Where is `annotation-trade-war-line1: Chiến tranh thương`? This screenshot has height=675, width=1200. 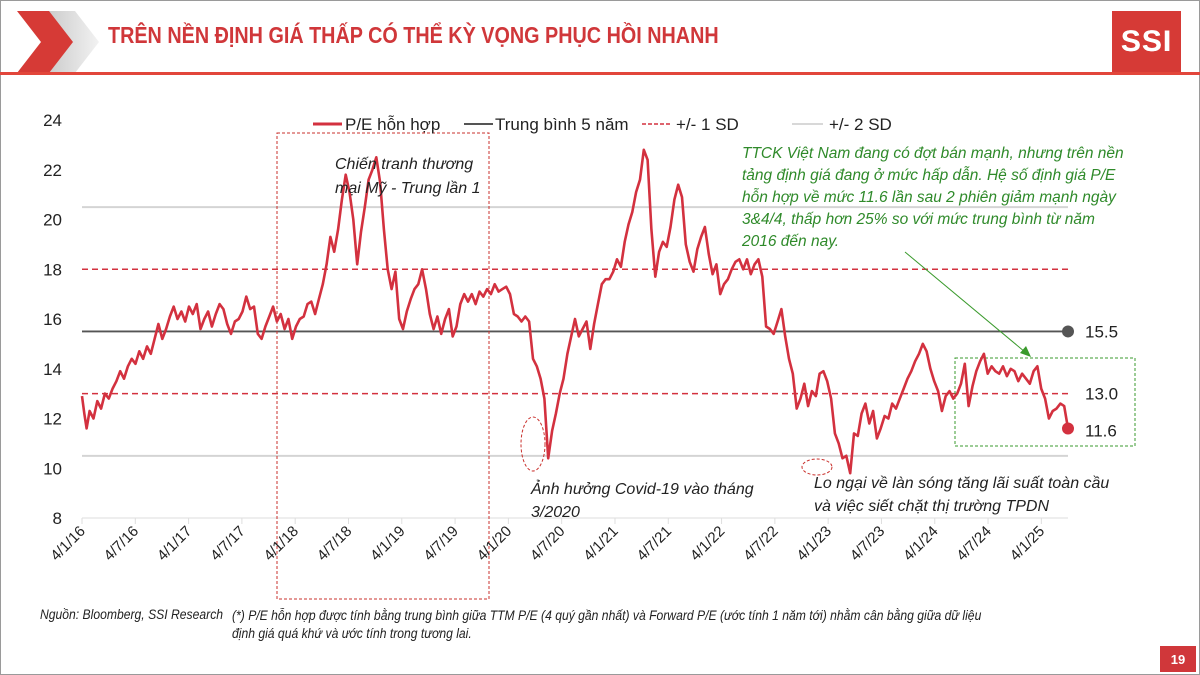 annotation-trade-war-line1: Chiến tranh thương is located at coordinates (404, 164).